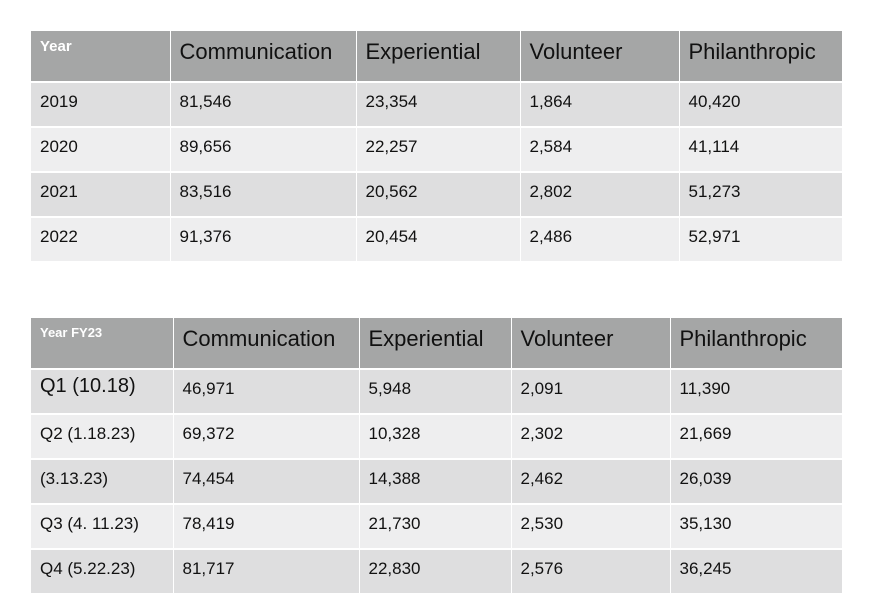  I want to click on cell-philanthropic: 40,420, so click(760, 105).